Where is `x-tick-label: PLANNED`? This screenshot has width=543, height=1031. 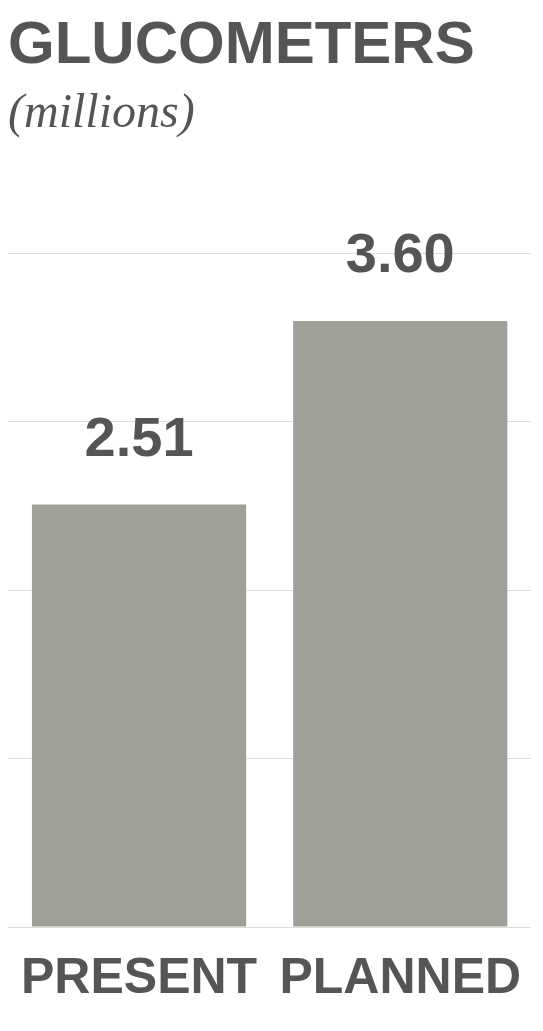
x-tick-label: PLANNED is located at coordinates (400, 975).